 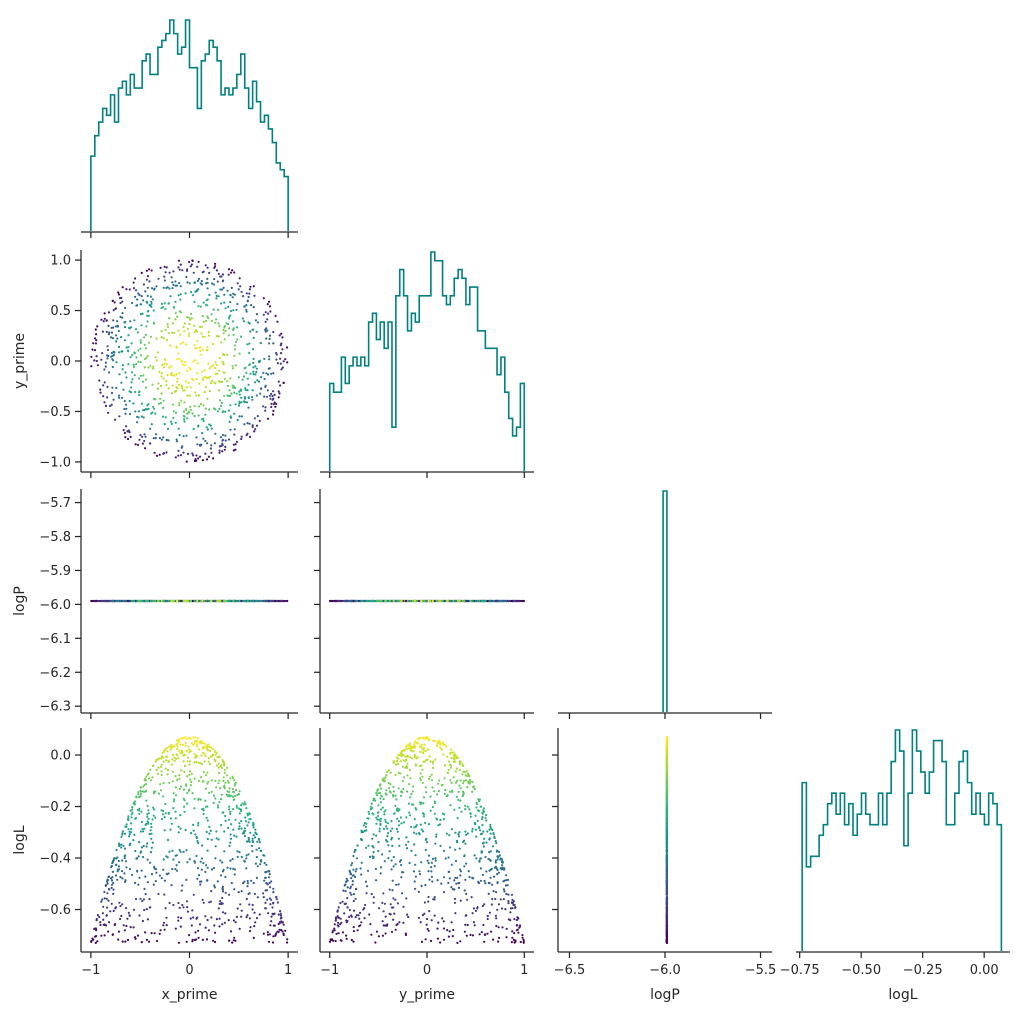 What do you see at coordinates (168, 604) in the screenshot?
I see `panel-logP-vs-x_prime: −5.7−5.8−5.9−6.0−6.1−6.2−6.3` at bounding box center [168, 604].